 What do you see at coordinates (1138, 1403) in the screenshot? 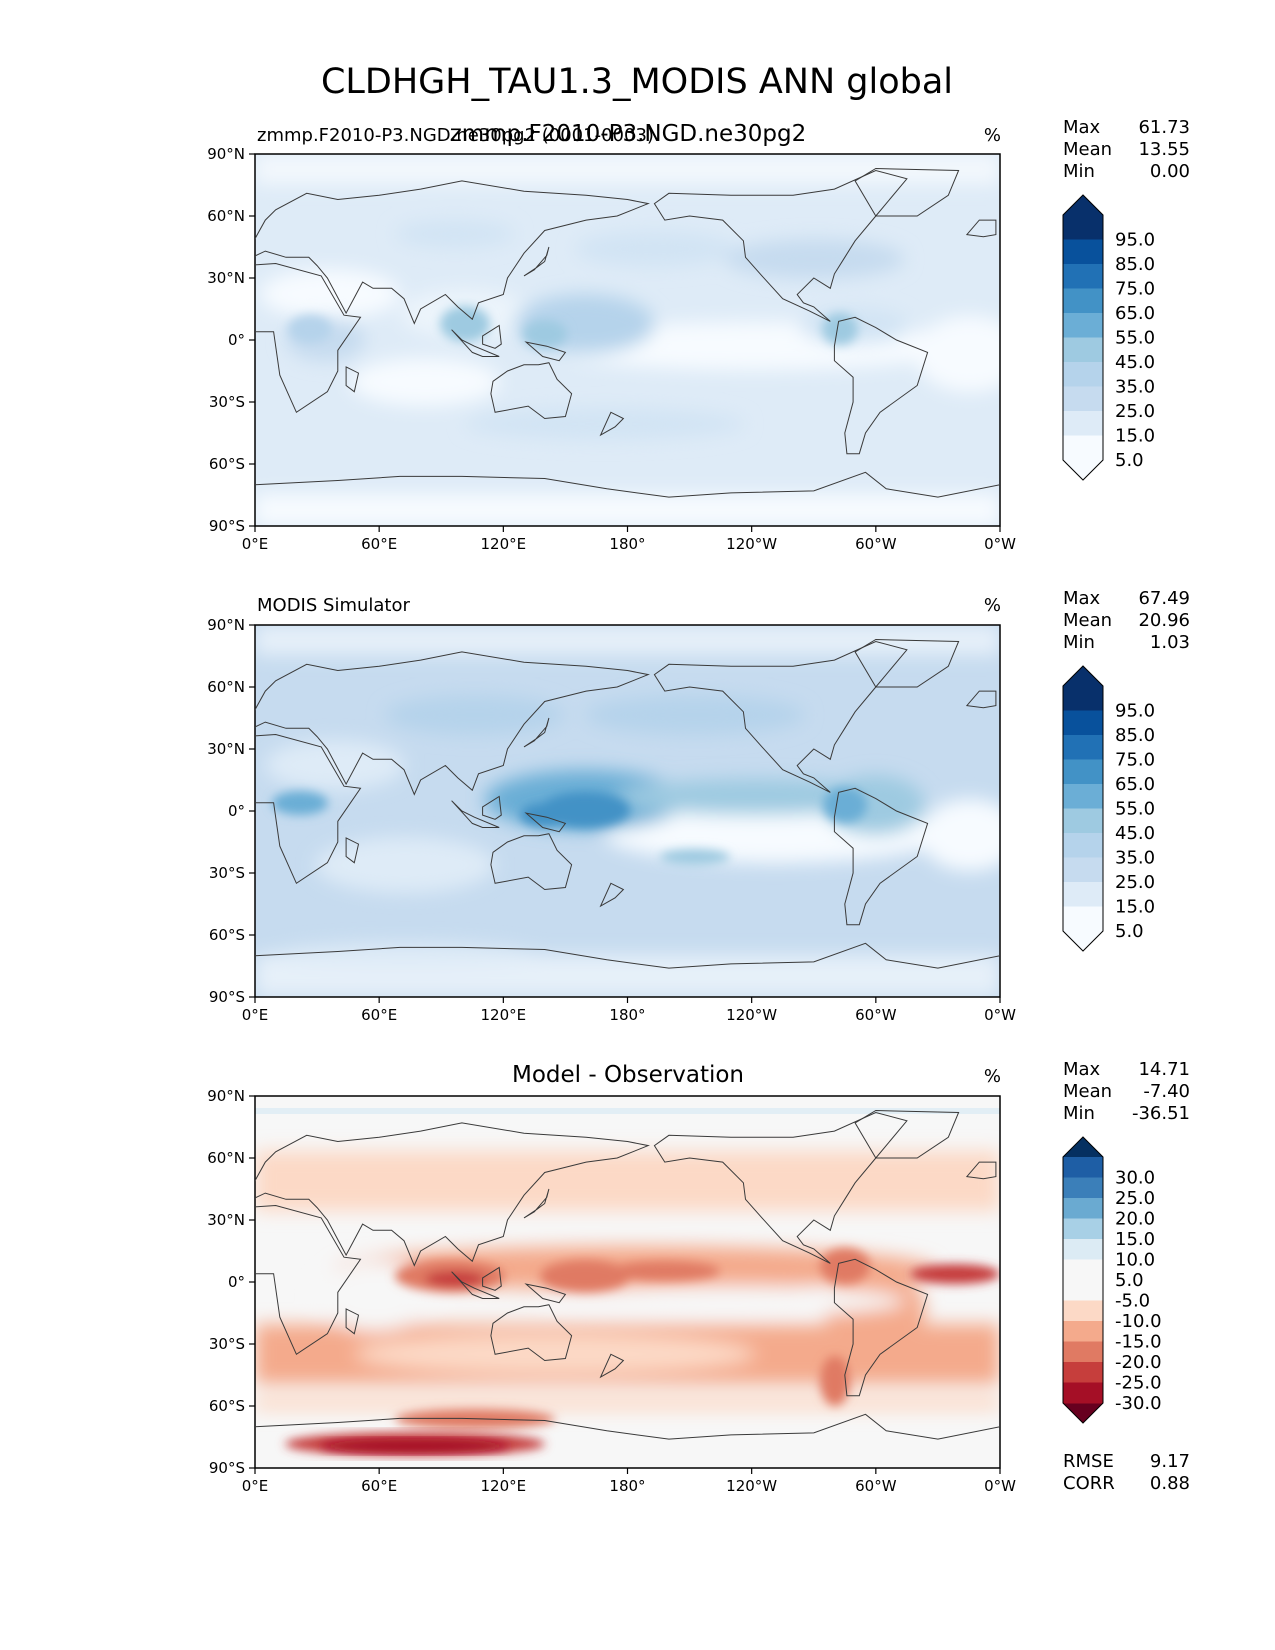
I see `colorbar-level-label: -30.0` at bounding box center [1138, 1403].